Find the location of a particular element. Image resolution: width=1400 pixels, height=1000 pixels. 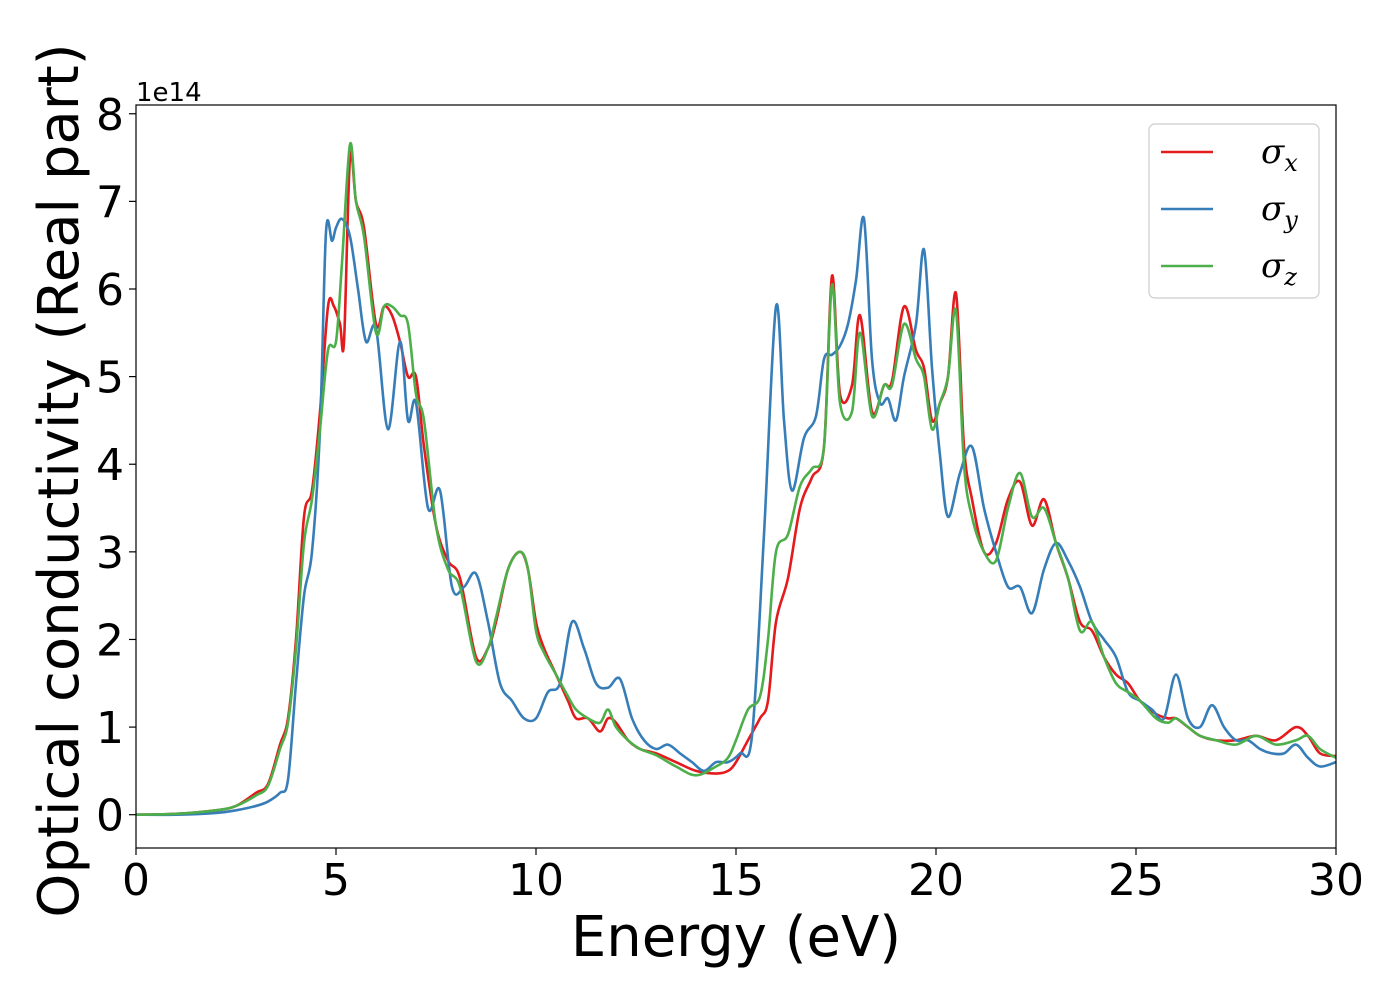

y-tick-label: 5 is located at coordinates (110, 378).